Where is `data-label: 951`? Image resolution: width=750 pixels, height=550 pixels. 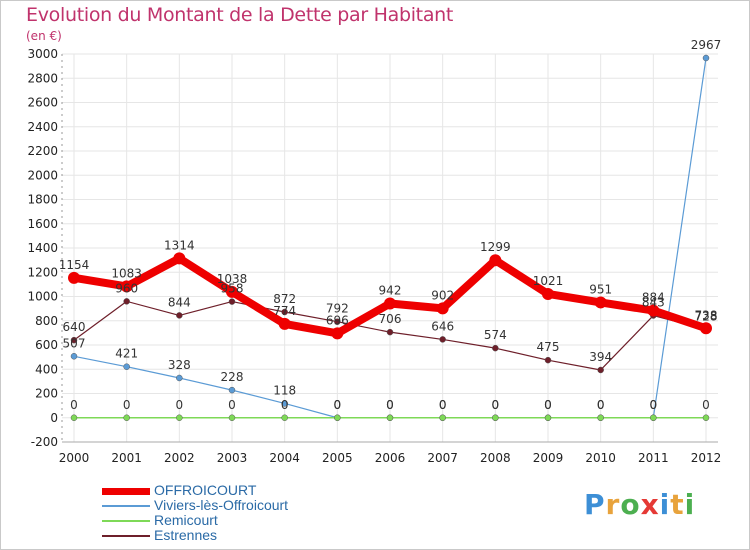 data-label: 951 is located at coordinates (600, 289).